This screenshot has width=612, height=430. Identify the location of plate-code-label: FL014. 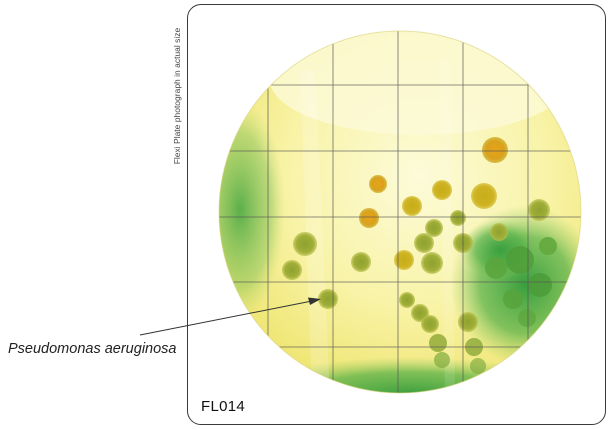
(223, 406).